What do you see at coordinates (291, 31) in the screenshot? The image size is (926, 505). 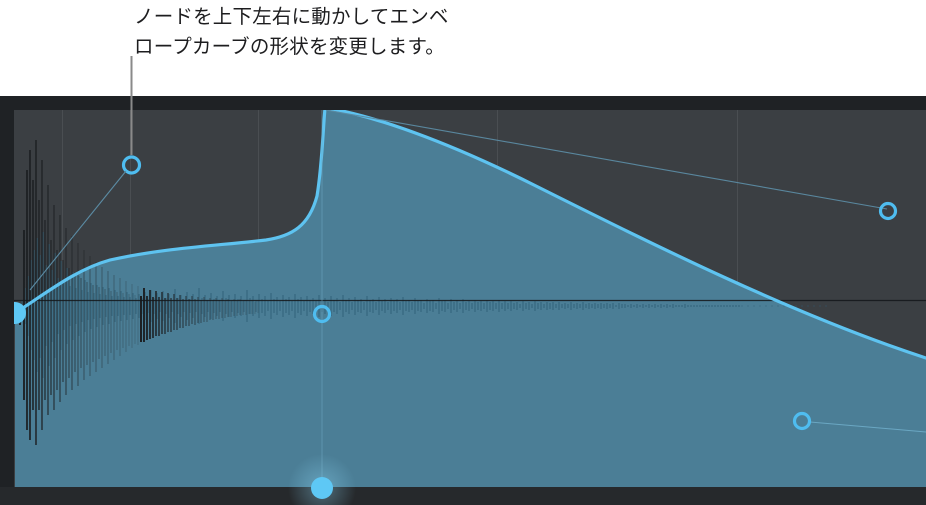 I see `callout-caption: ノードを上下左右に動かしてエンベ ロープカーブの形状を変更します。` at bounding box center [291, 31].